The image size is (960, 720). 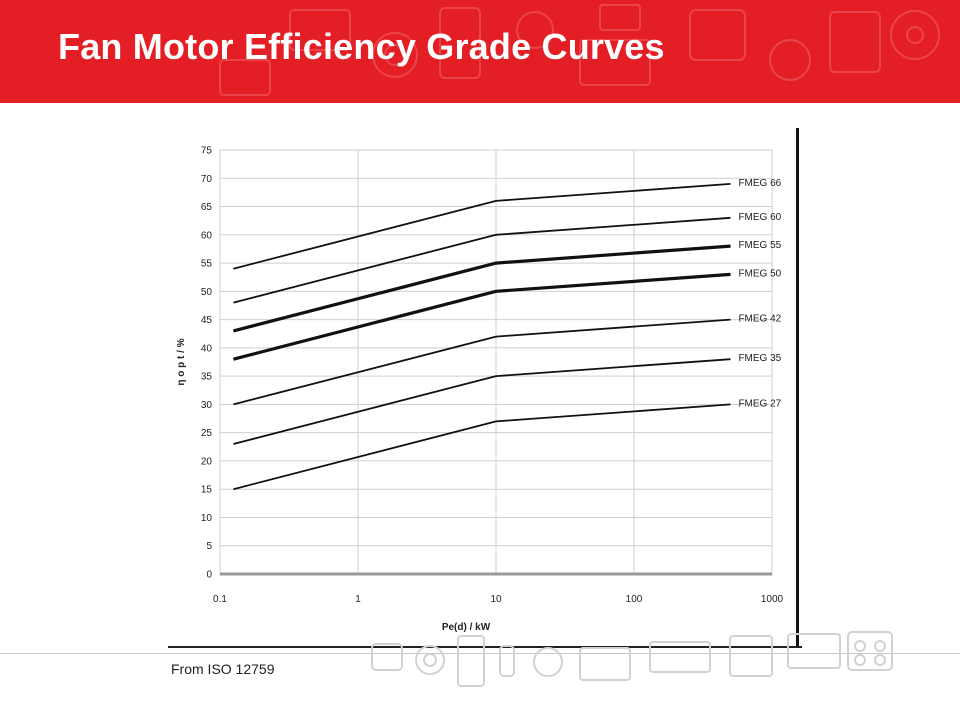 I want to click on y-tick-label: 0, so click(x=209, y=575).